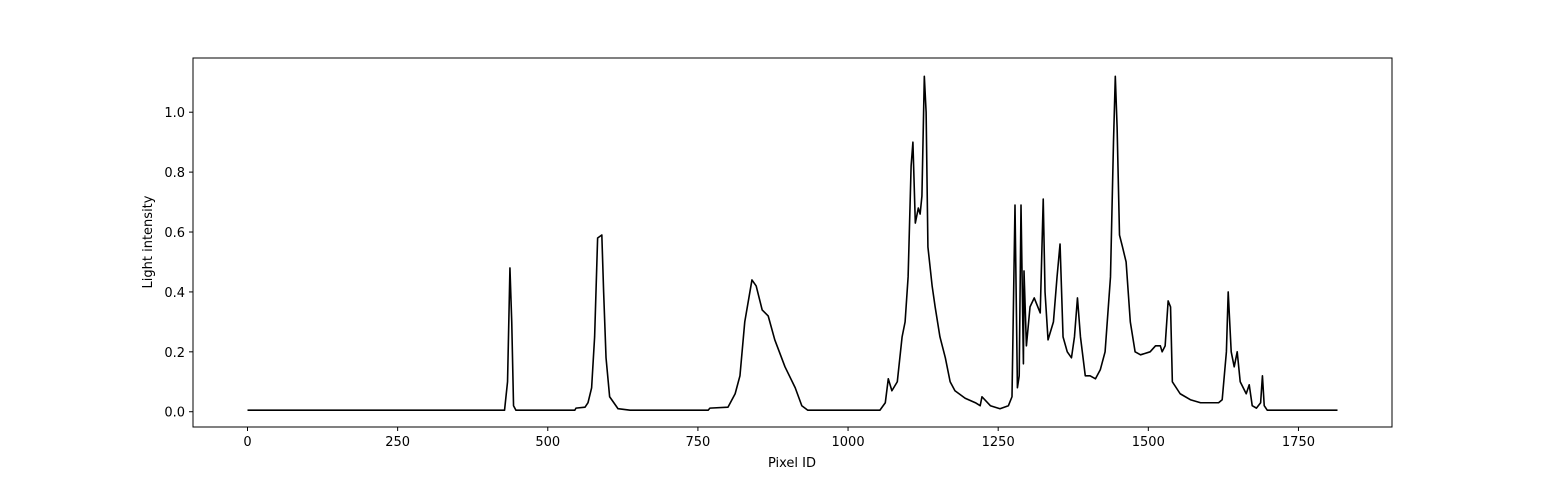 This screenshot has width=1547, height=484. What do you see at coordinates (174, 113) in the screenshot?
I see `y-tick-label: 1.0` at bounding box center [174, 113].